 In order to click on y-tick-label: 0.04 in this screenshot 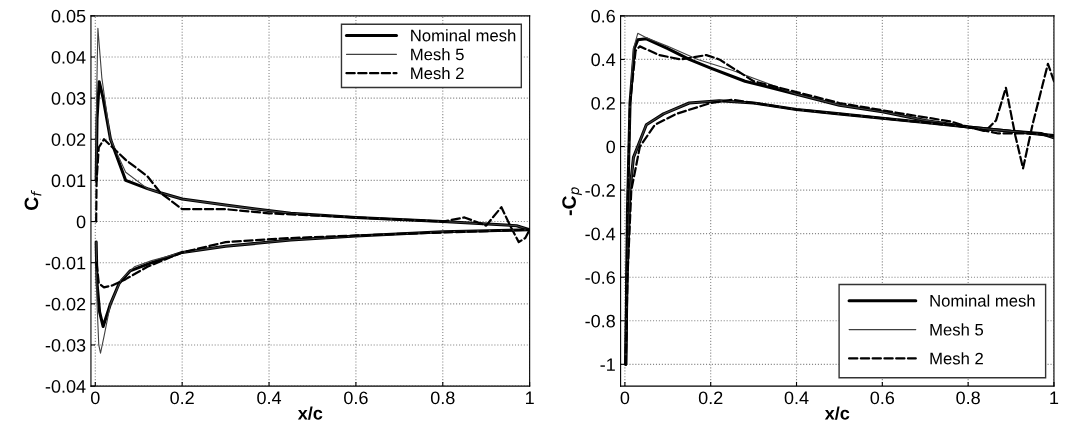, I will do `click(68, 57)`.